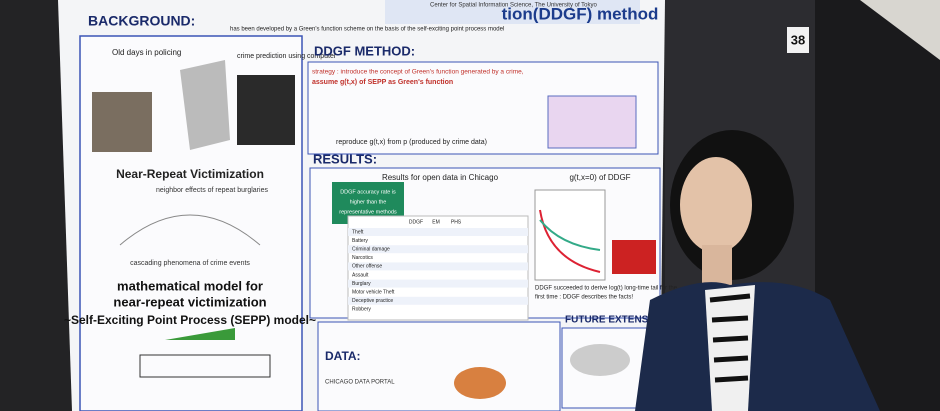 Image resolution: width=940 pixels, height=411 pixels. What do you see at coordinates (364, 50) in the screenshot?
I see `section-heading: DDGF METHOD:` at bounding box center [364, 50].